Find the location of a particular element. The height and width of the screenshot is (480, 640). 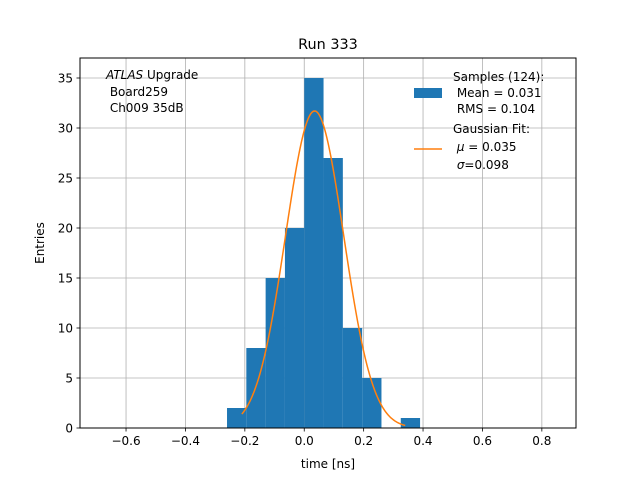

y-tick-label: 10 is located at coordinates (65, 328).